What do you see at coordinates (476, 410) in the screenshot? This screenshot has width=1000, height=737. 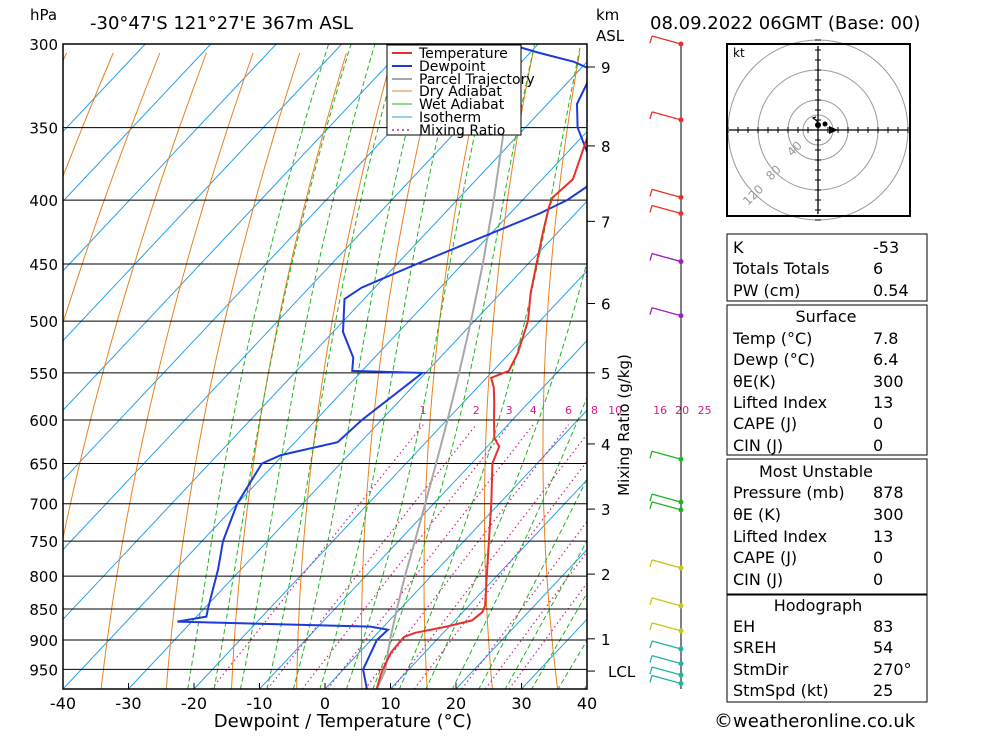 I see `mixing-ratio-label: 2` at bounding box center [476, 410].